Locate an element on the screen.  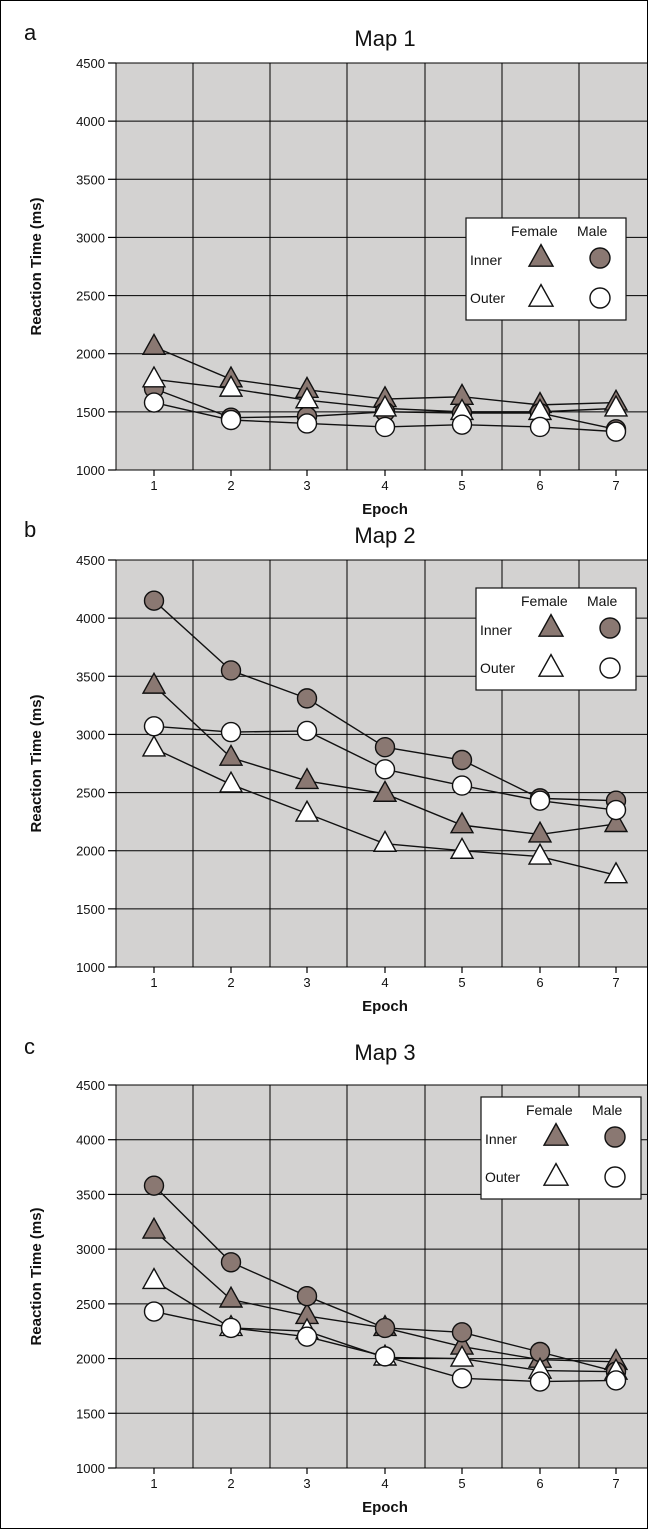
legend-female-label: Female is located at coordinates (544, 601).